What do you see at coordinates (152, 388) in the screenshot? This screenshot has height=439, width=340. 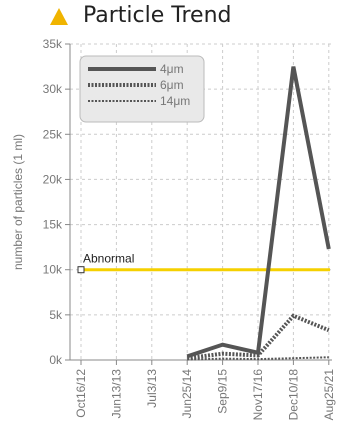 I see `x-tick-label: Jul3/13` at bounding box center [152, 388].